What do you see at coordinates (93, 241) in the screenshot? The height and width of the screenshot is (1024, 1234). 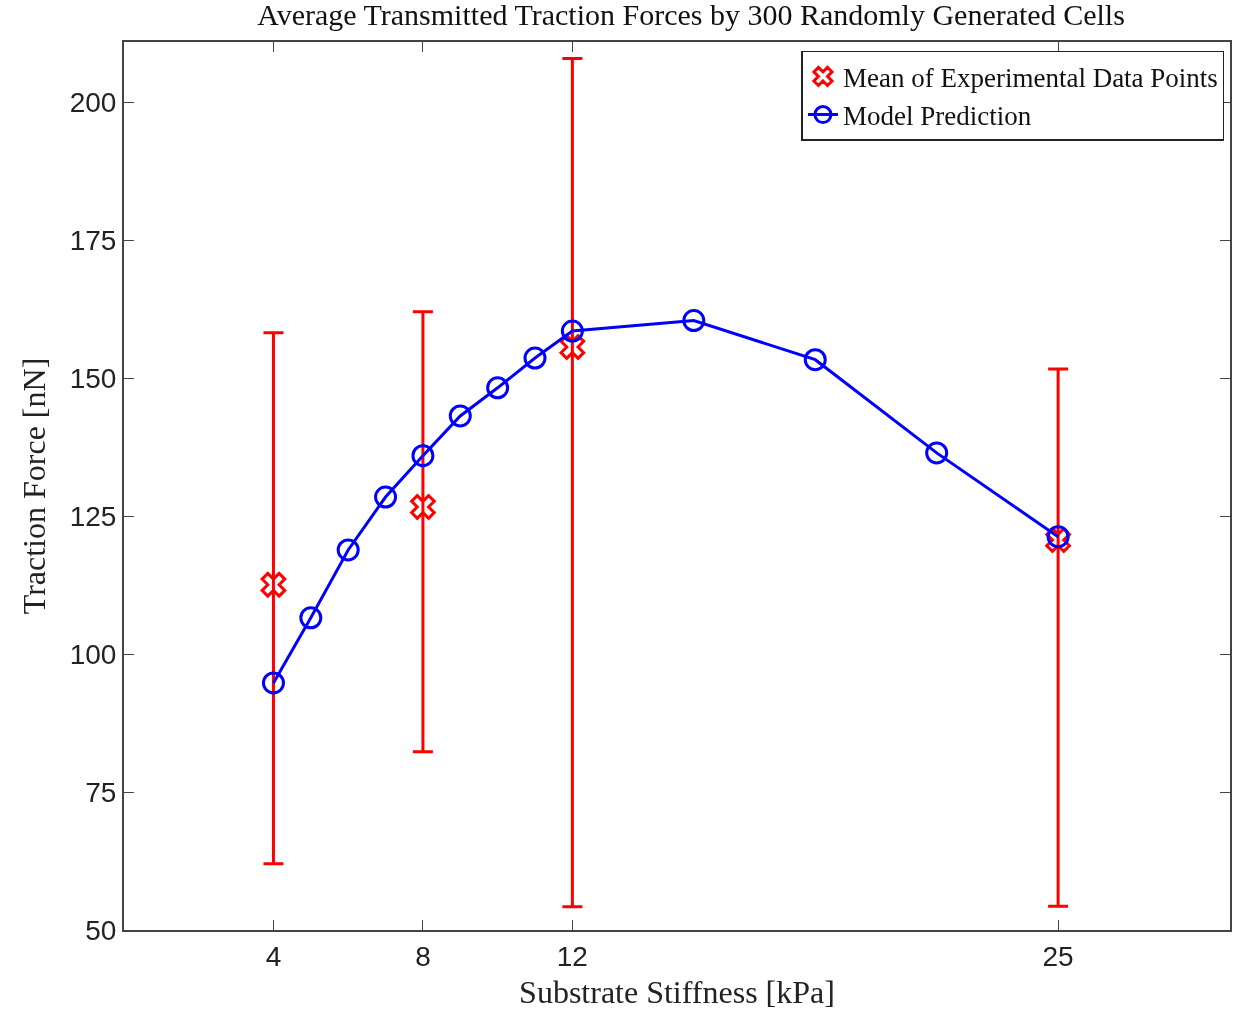 I see `y-tick-label: 175` at bounding box center [93, 241].